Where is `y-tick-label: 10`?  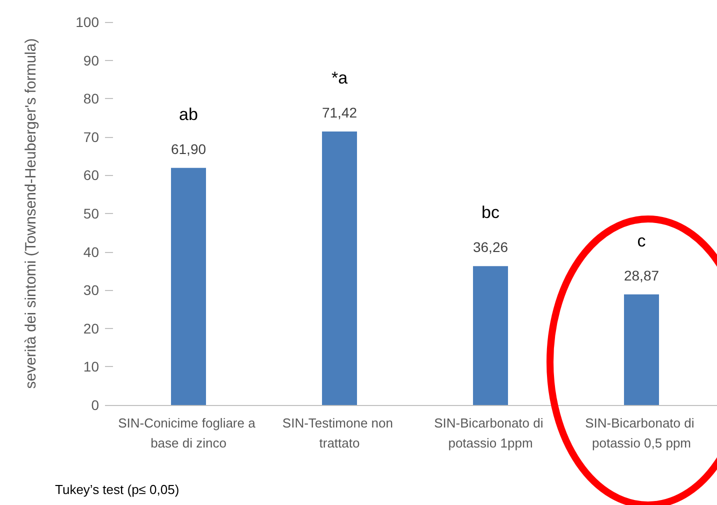 y-tick-label: 10 is located at coordinates (91, 366).